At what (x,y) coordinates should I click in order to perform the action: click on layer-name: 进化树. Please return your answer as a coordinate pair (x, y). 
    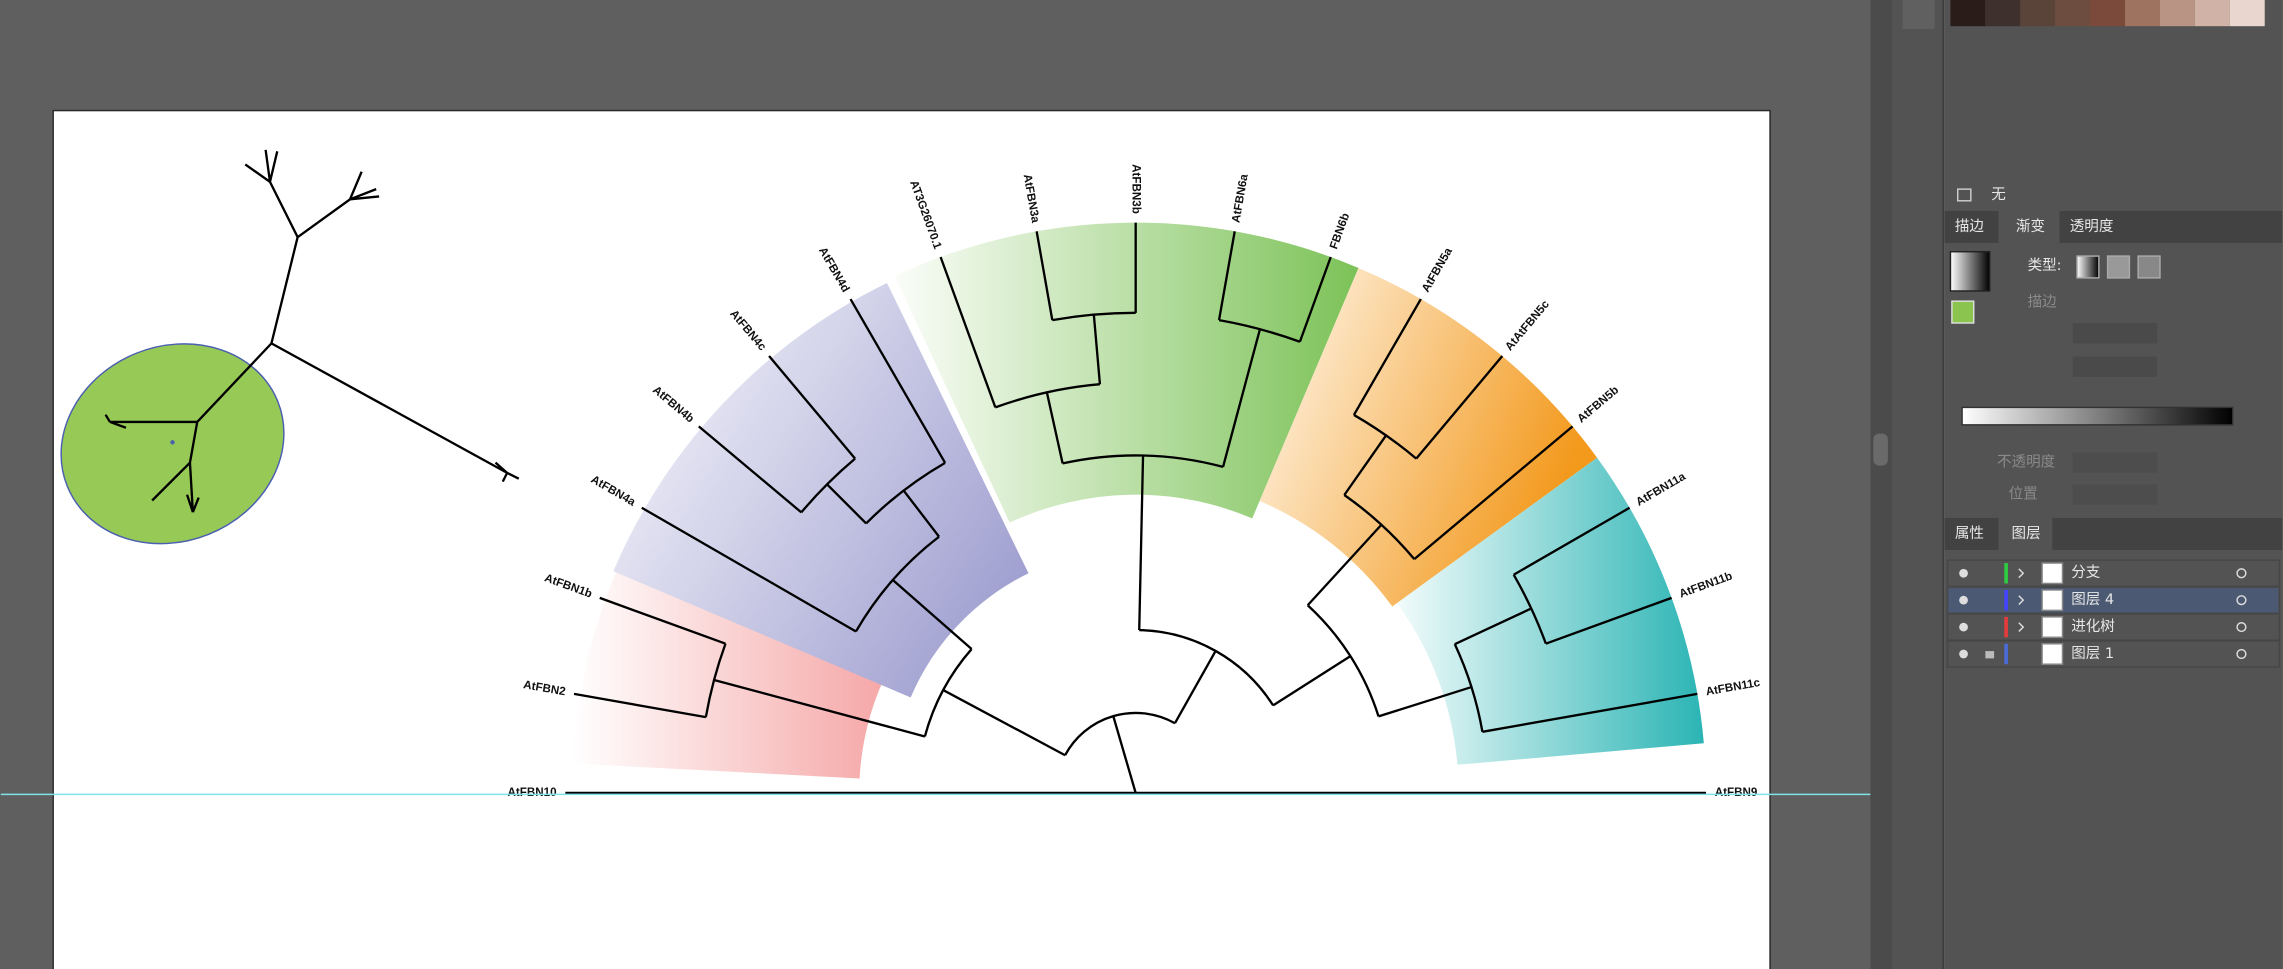
    Looking at the image, I should click on (2093, 626).